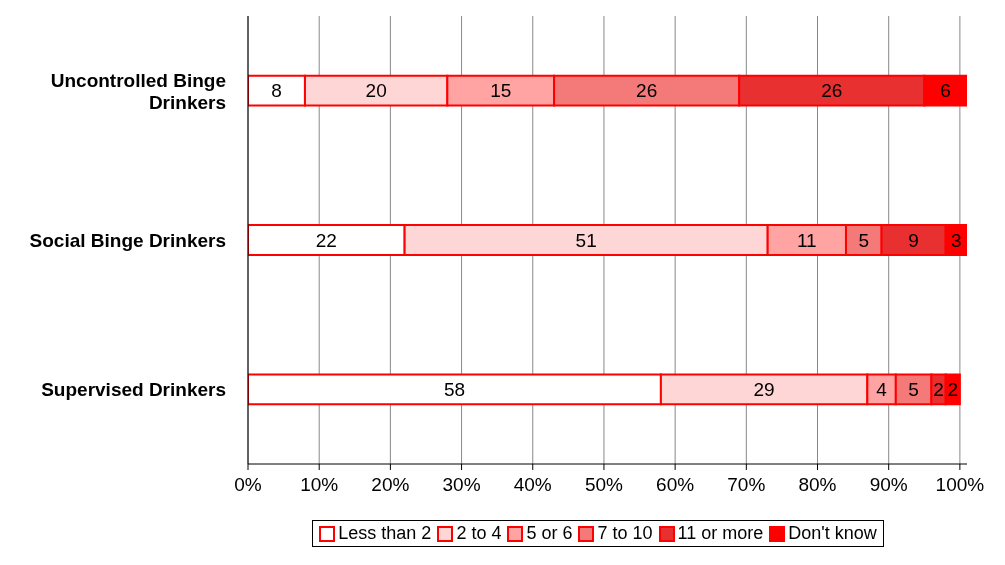  Describe the element at coordinates (604, 485) in the screenshot. I see `x-tick-label: 50%` at that location.